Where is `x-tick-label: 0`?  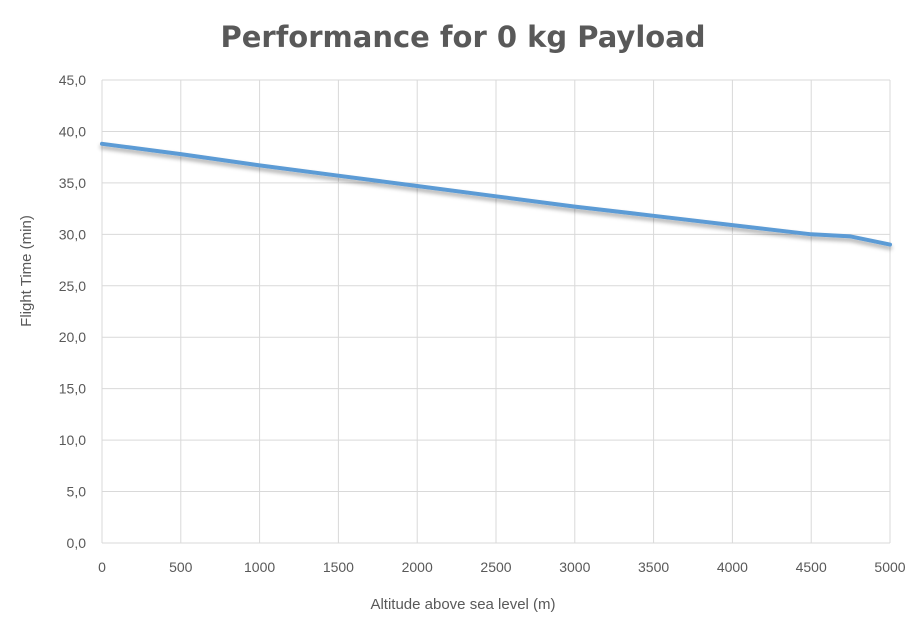
x-tick-label: 0 is located at coordinates (102, 567).